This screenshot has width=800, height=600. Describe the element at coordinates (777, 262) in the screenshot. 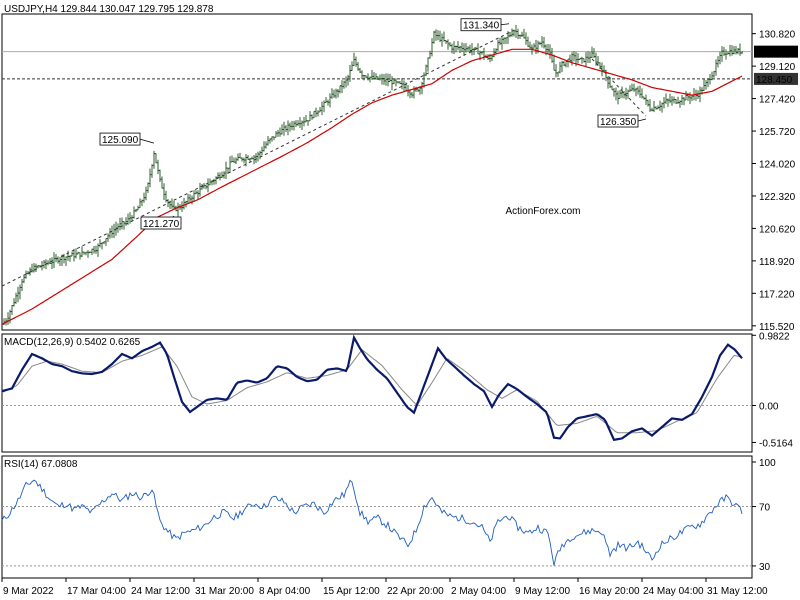

I see `price-tick-label: 118.920` at that location.